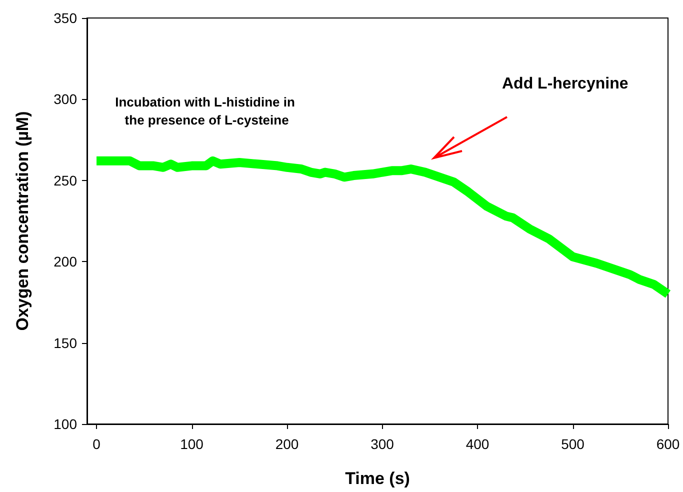 The width and height of the screenshot is (683, 492). I want to click on annotation: Add L-hercynine, so click(565, 84).